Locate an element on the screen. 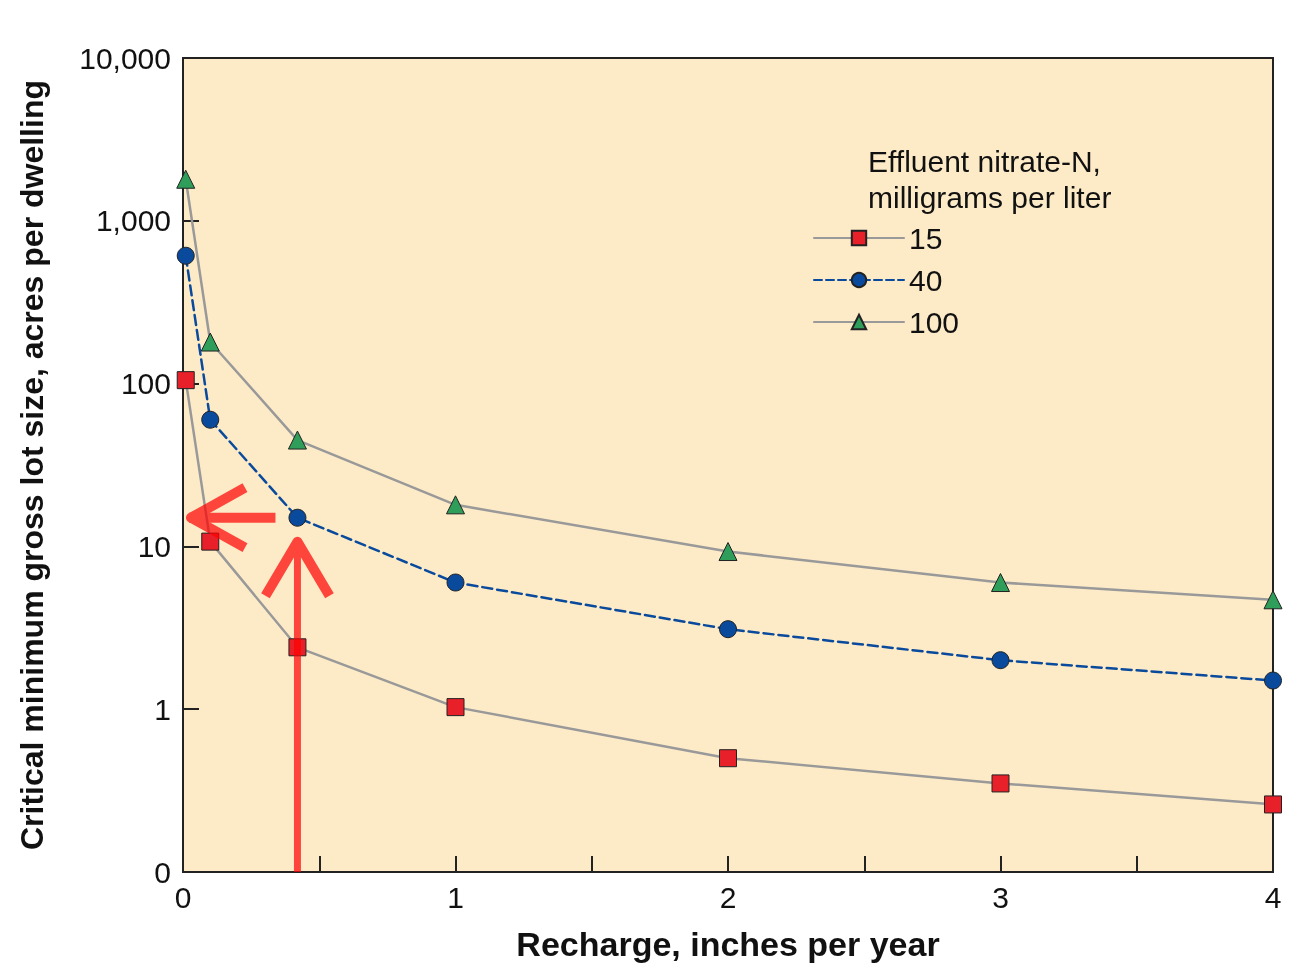 The height and width of the screenshot is (974, 1311). x-tick-label: 2 is located at coordinates (728, 897).